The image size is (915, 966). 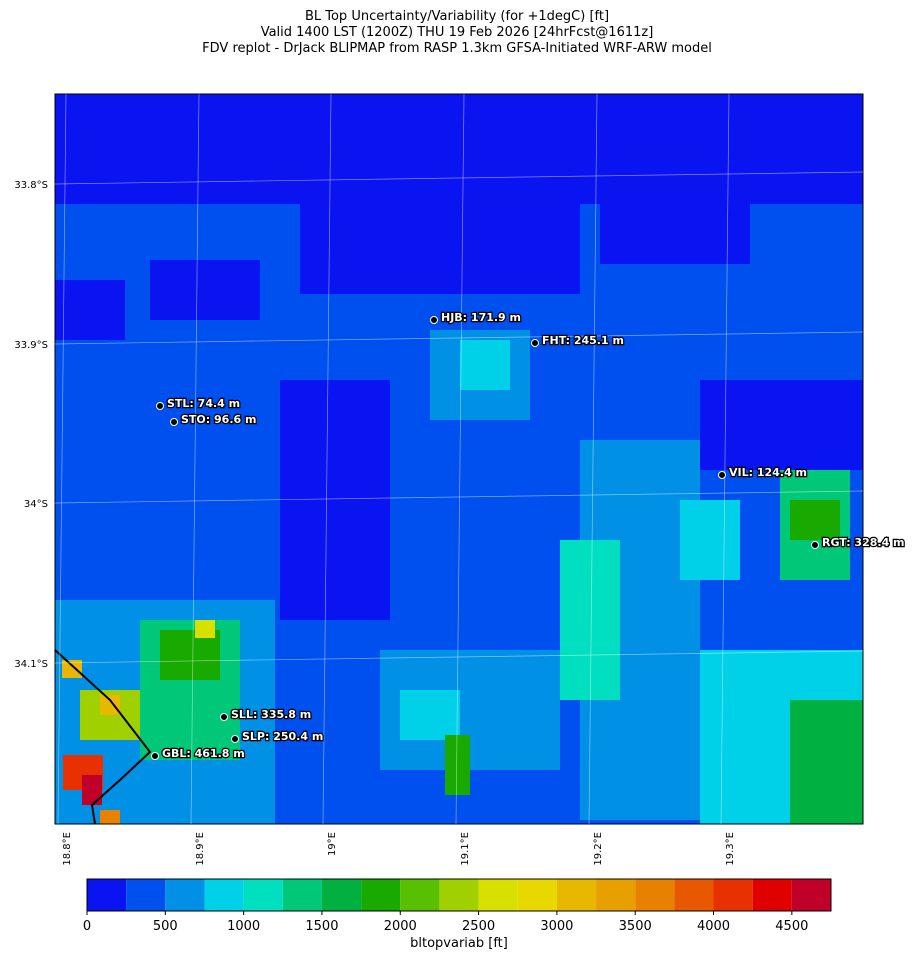 I want to click on colorbar-tick-label: 2500, so click(x=478, y=926).